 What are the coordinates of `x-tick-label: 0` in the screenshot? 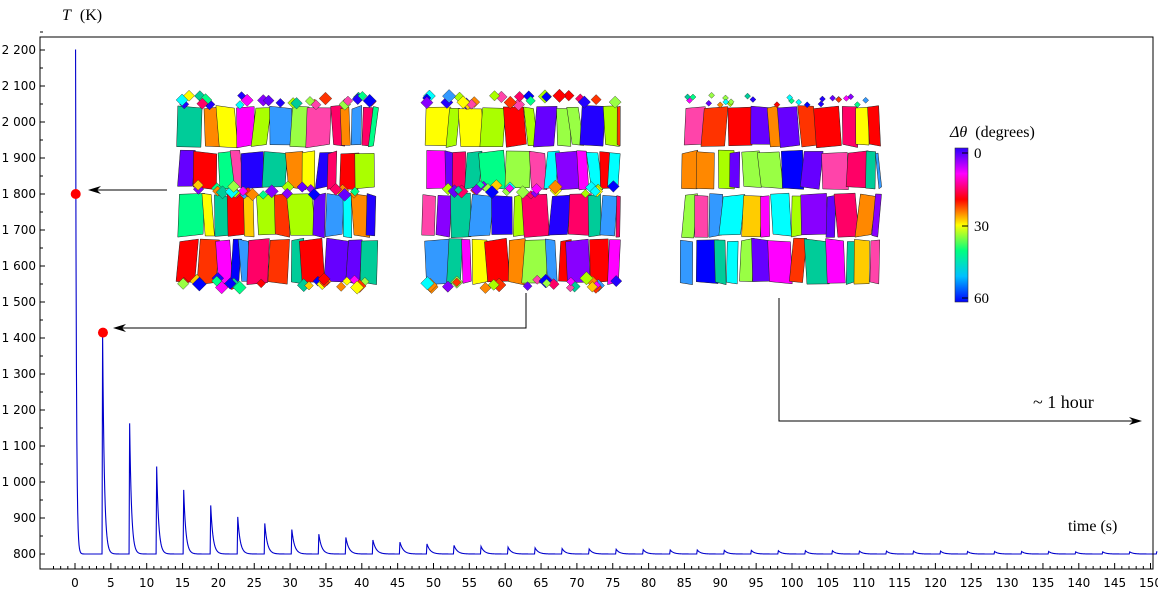 It's located at (75, 583).